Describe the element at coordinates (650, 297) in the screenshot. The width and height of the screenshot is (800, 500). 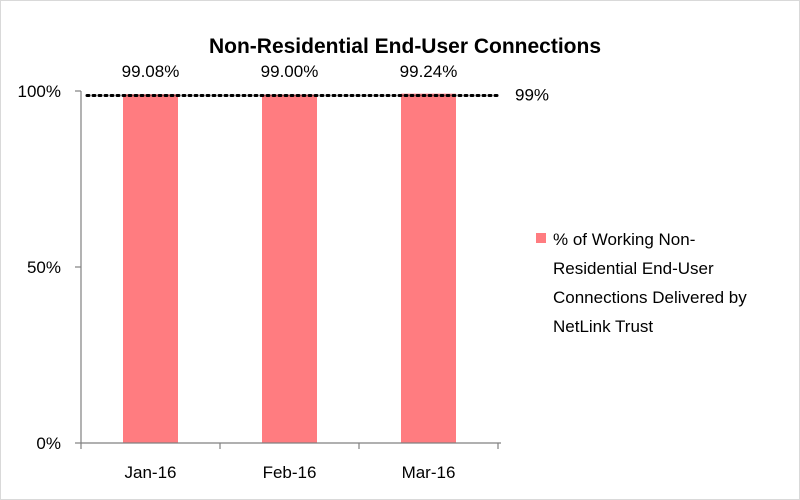
I see `legend-text-line: Connections Delivered by` at that location.